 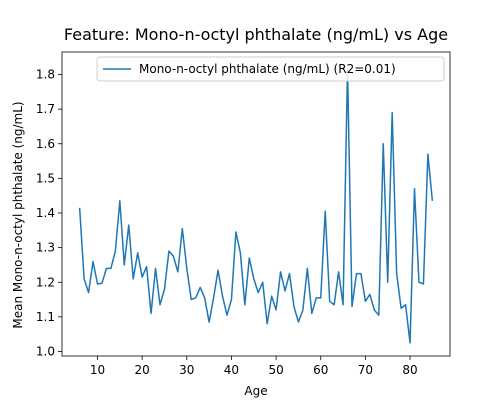 I want to click on y-tick-label: 1.0, so click(x=45, y=351).